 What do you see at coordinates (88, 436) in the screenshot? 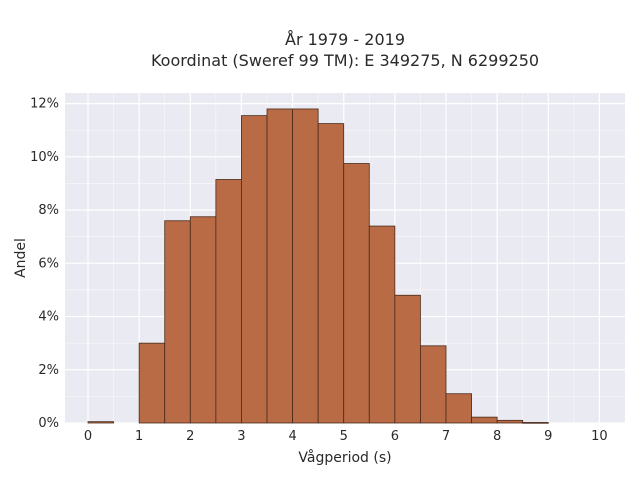
I see `x-tick-label: 0` at bounding box center [88, 436].